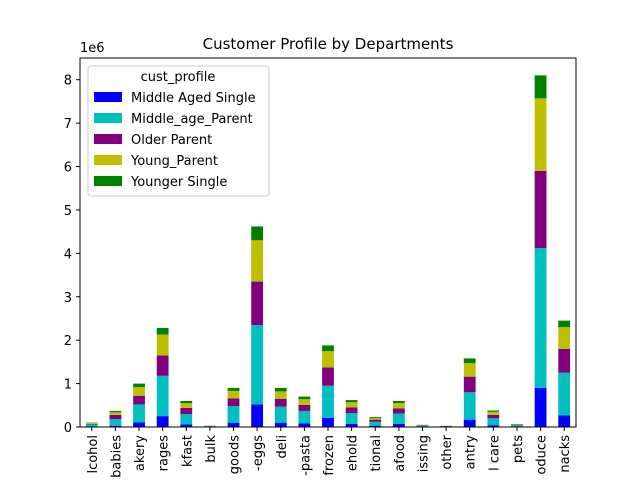  I want to click on x-tick-label: -pasta, so click(305, 455).